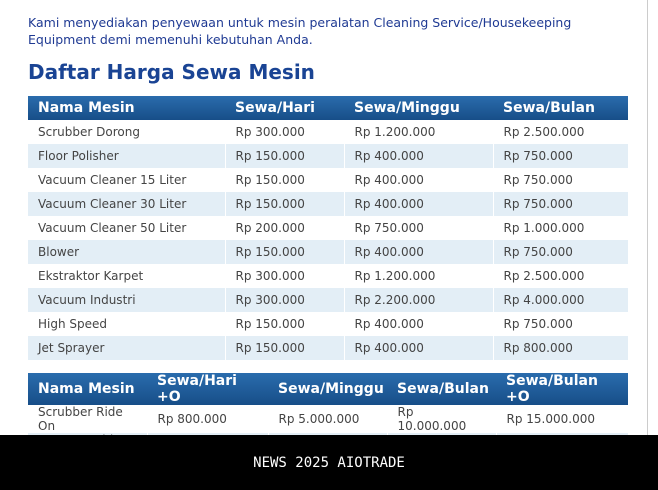 The height and width of the screenshot is (490, 658). Describe the element at coordinates (171, 72) in the screenshot. I see `heading: Daftar Harga Sewa Mesin` at that location.